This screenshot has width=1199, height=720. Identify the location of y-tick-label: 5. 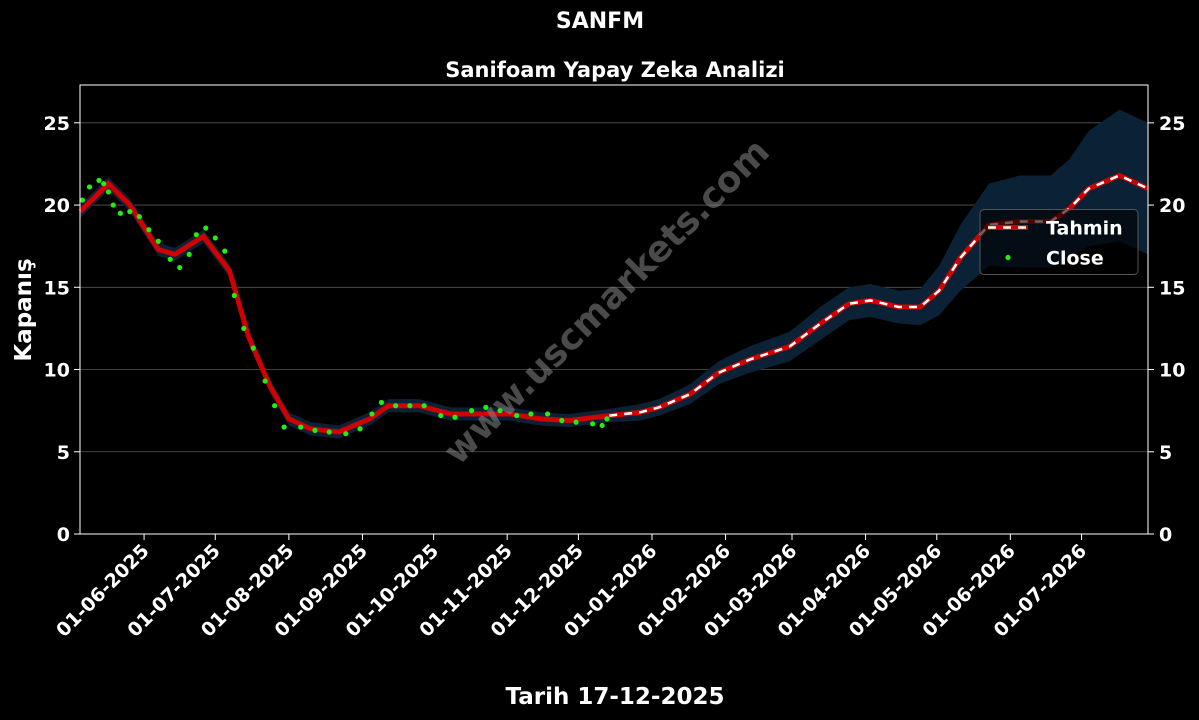
(63, 453).